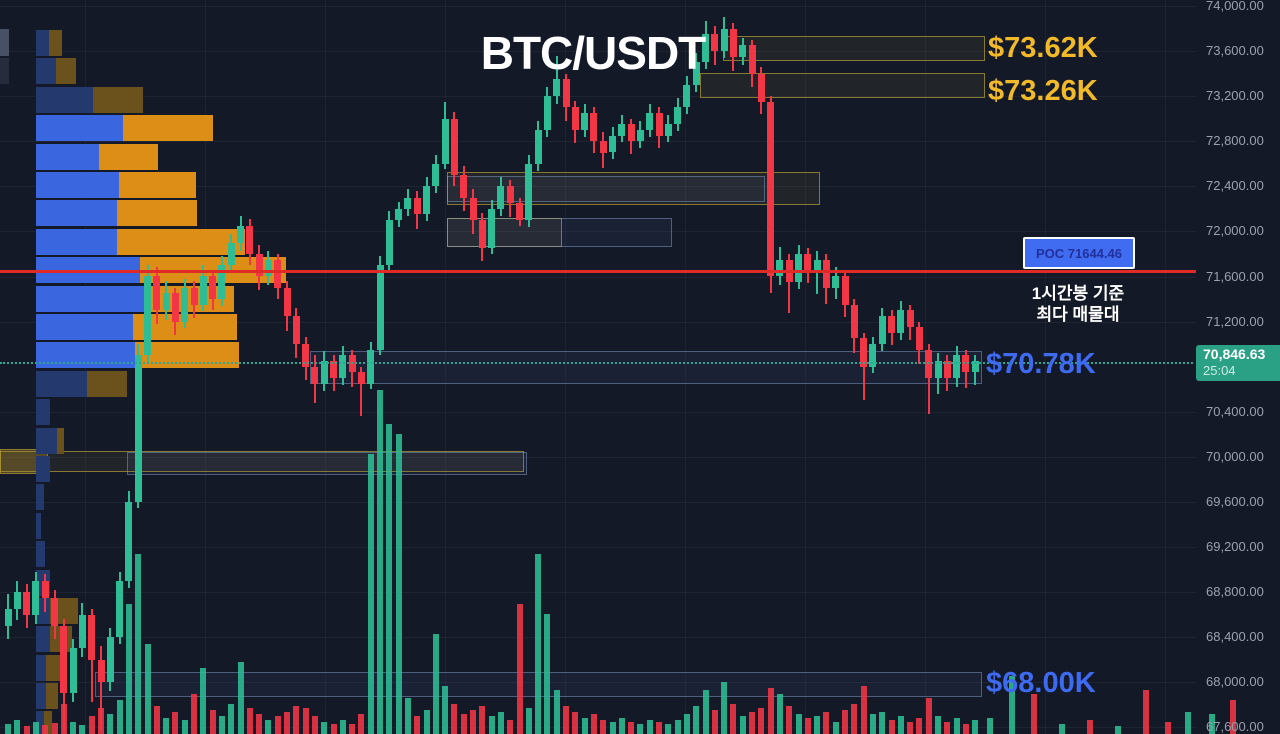 The image size is (1280, 734). What do you see at coordinates (1078, 314) in the screenshot?
I see `korean-note-line2: 최다 매물대` at bounding box center [1078, 314].